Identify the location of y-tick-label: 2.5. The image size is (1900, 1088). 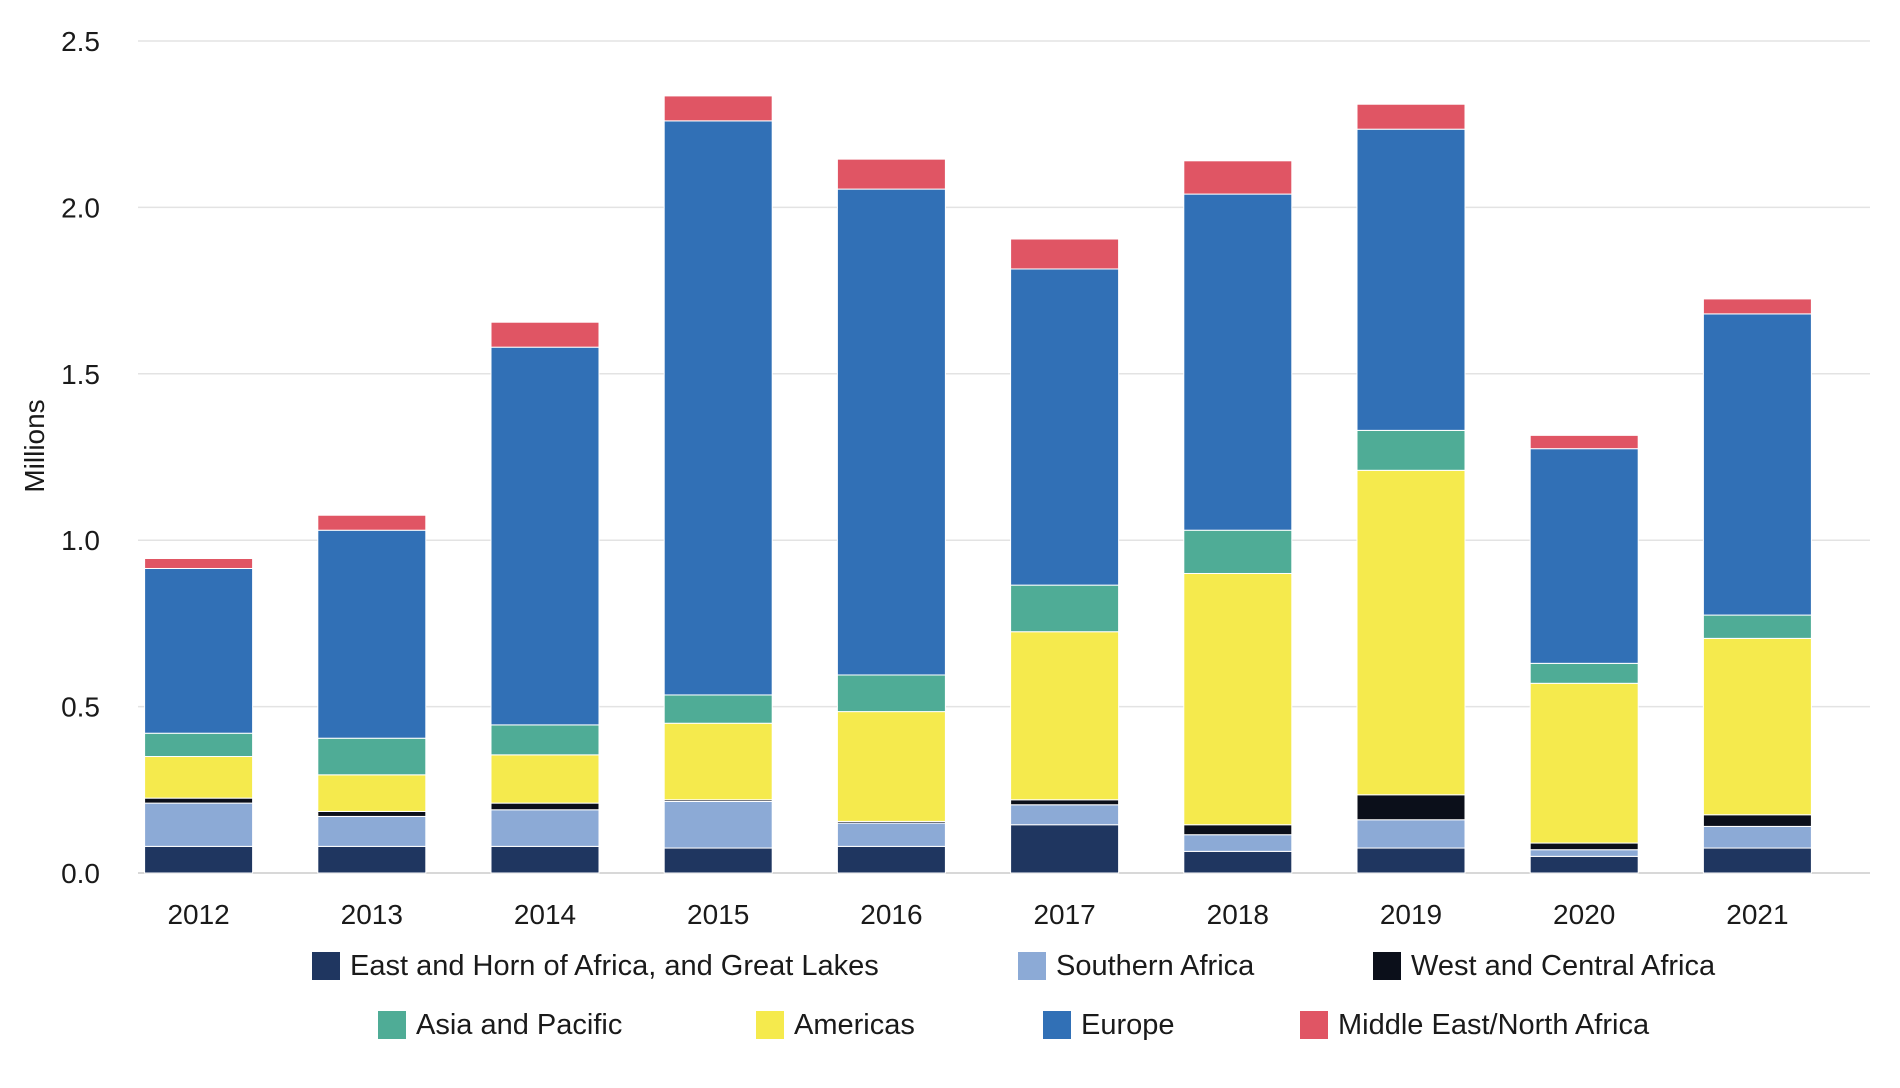
(80, 41).